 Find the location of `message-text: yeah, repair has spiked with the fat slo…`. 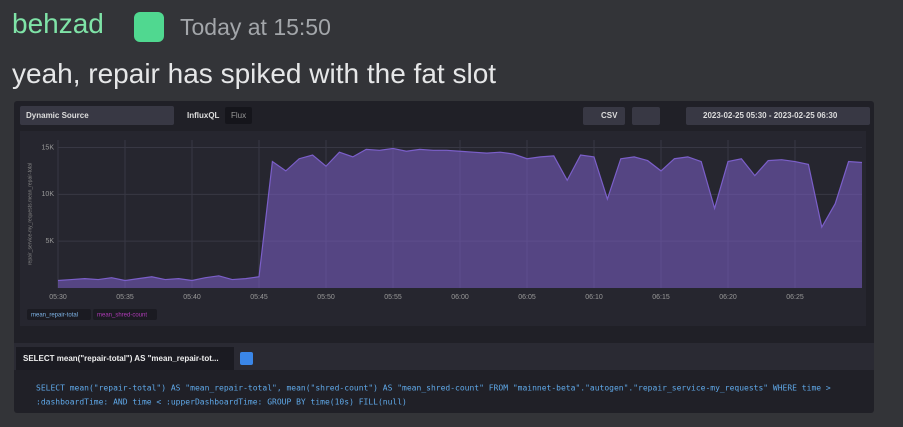

message-text: yeah, repair has spiked with the fat slo… is located at coordinates (254, 73).